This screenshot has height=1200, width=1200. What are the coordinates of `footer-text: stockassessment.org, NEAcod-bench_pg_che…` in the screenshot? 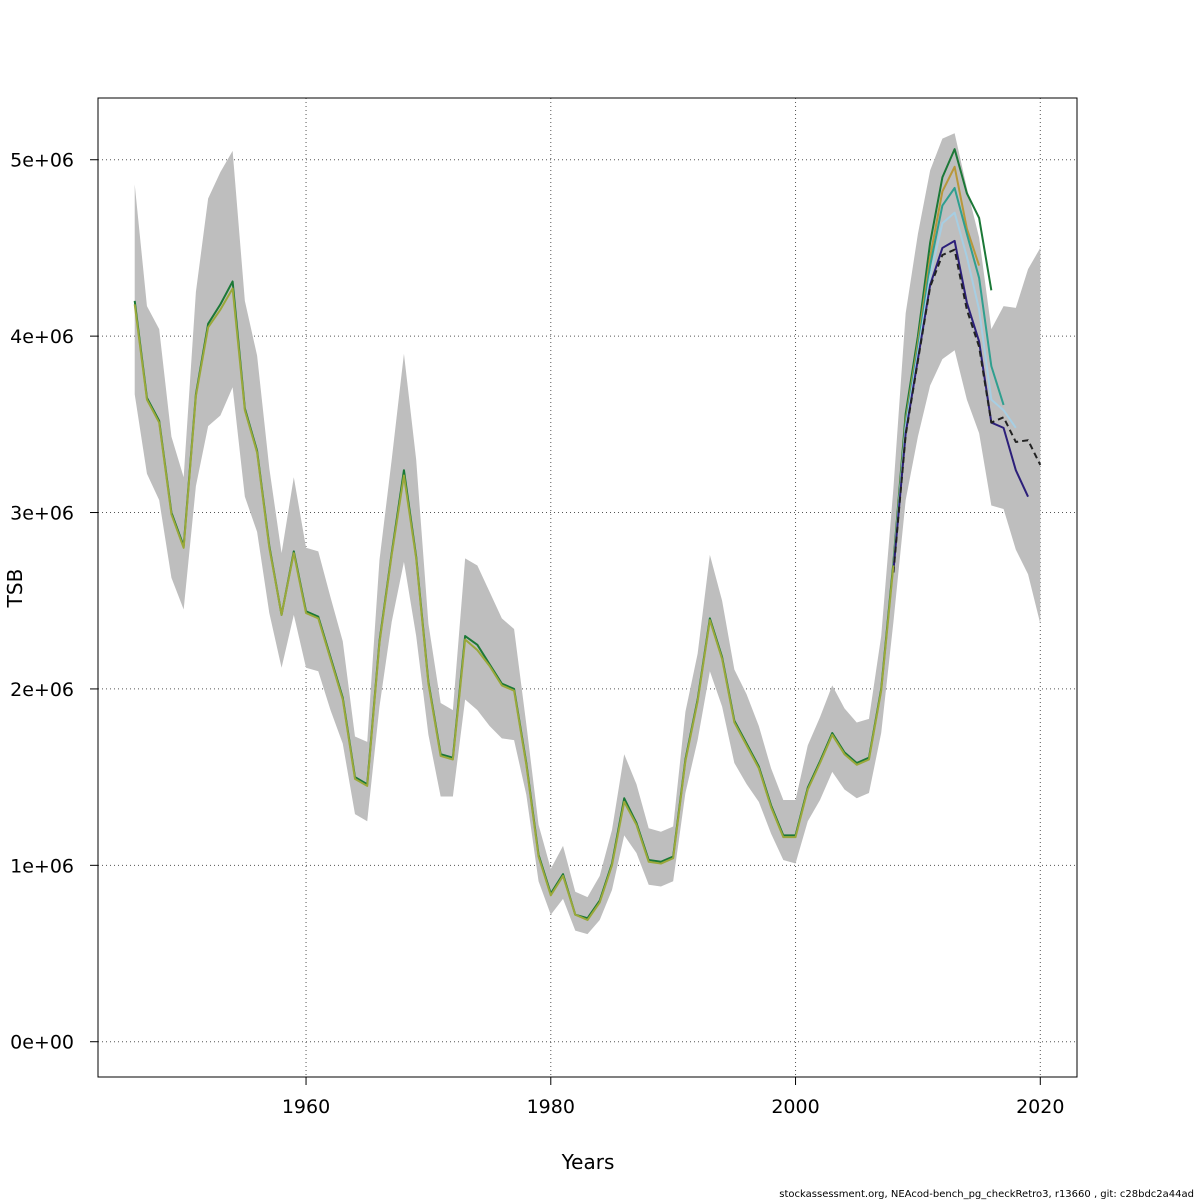 It's located at (986, 1194).